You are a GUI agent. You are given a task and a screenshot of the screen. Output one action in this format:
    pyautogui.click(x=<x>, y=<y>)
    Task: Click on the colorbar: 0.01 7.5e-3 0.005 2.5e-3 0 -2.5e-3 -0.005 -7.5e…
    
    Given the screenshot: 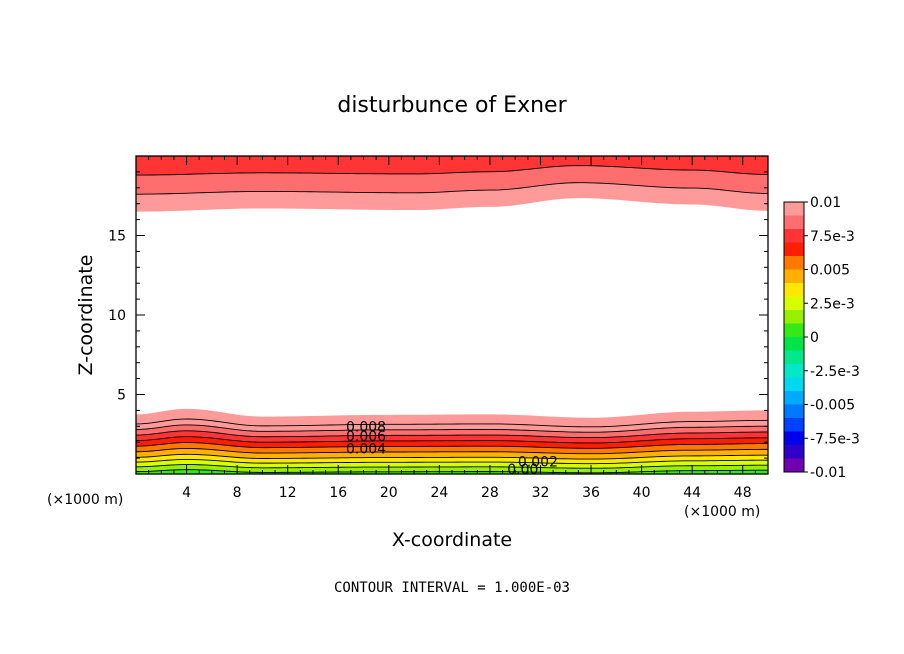 What is the action you would take?
    pyautogui.click(x=821, y=338)
    